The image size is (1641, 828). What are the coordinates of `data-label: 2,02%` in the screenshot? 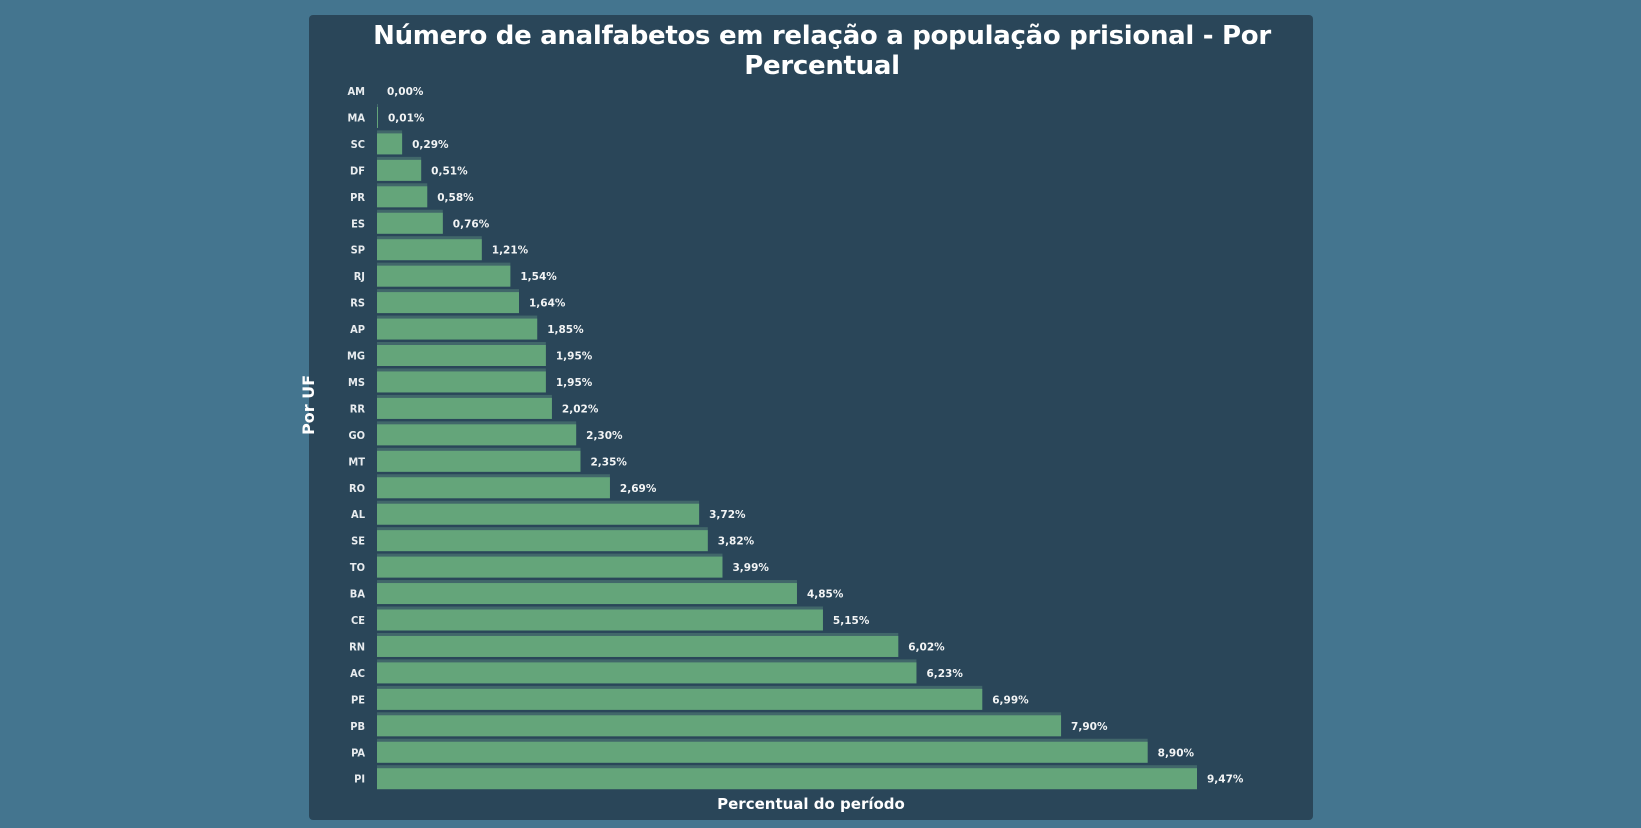 It's located at (580, 409).